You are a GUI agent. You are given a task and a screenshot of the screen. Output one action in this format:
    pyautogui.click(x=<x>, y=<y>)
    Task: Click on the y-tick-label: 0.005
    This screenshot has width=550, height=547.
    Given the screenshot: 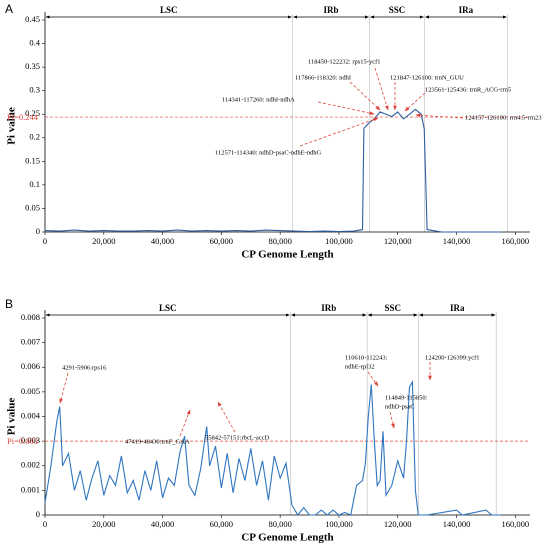 What is the action you would take?
    pyautogui.click(x=30, y=391)
    